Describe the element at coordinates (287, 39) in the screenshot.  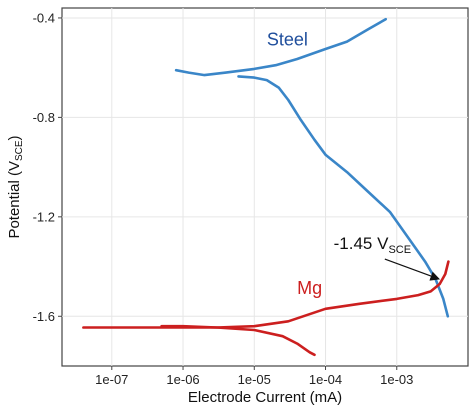
I see `steel-label: Steel` at that location.